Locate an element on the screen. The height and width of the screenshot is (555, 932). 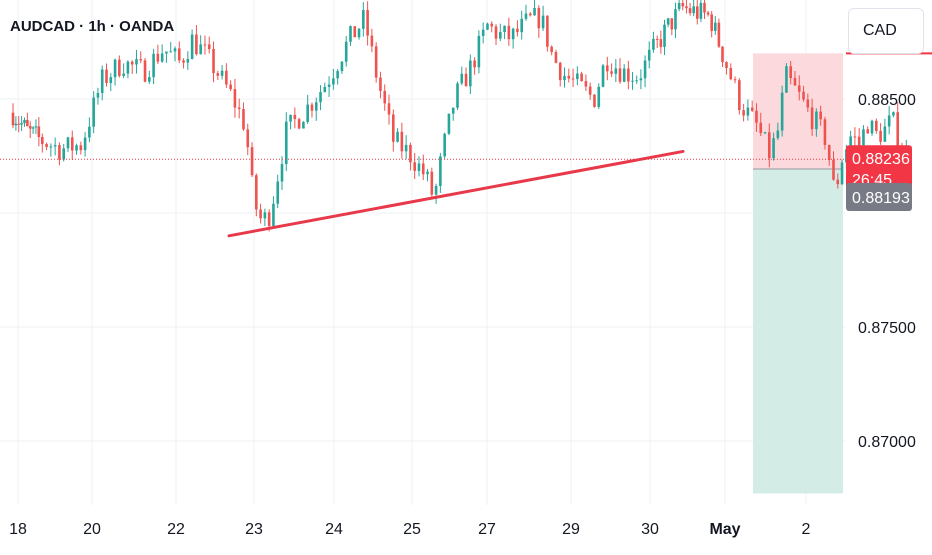
position-zones is located at coordinates (798, 273).